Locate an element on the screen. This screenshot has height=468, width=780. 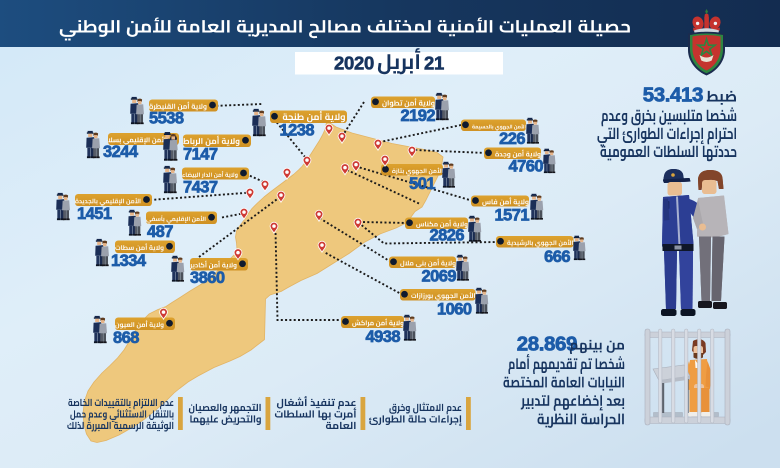
svg-text: 1571 is located at coordinates (511, 216).